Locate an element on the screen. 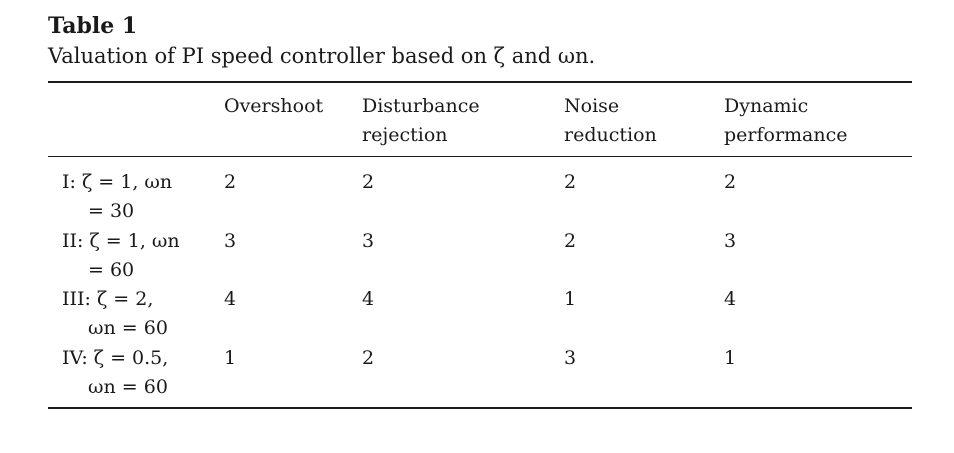  table-bottom-rule is located at coordinates (480, 408).